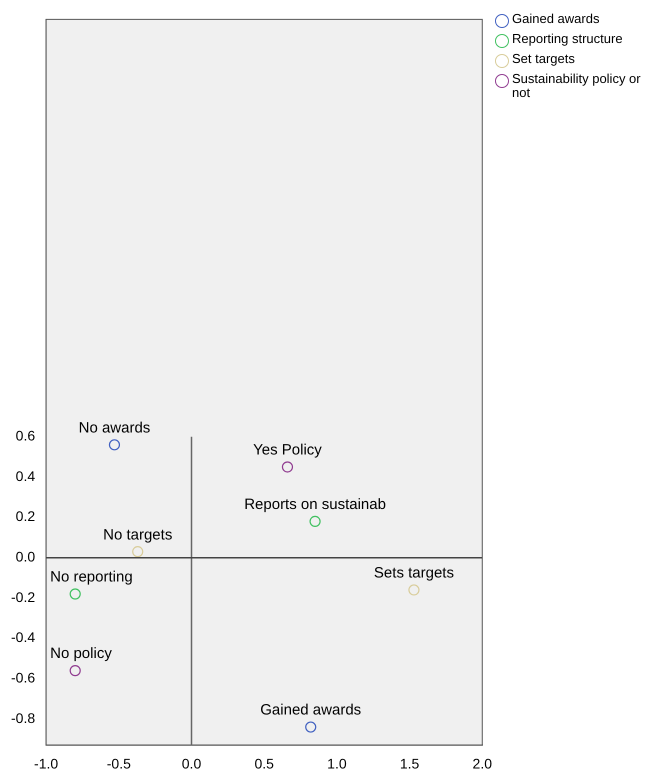  What do you see at coordinates (287, 450) in the screenshot?
I see `annotation: Yes Policy` at bounding box center [287, 450].